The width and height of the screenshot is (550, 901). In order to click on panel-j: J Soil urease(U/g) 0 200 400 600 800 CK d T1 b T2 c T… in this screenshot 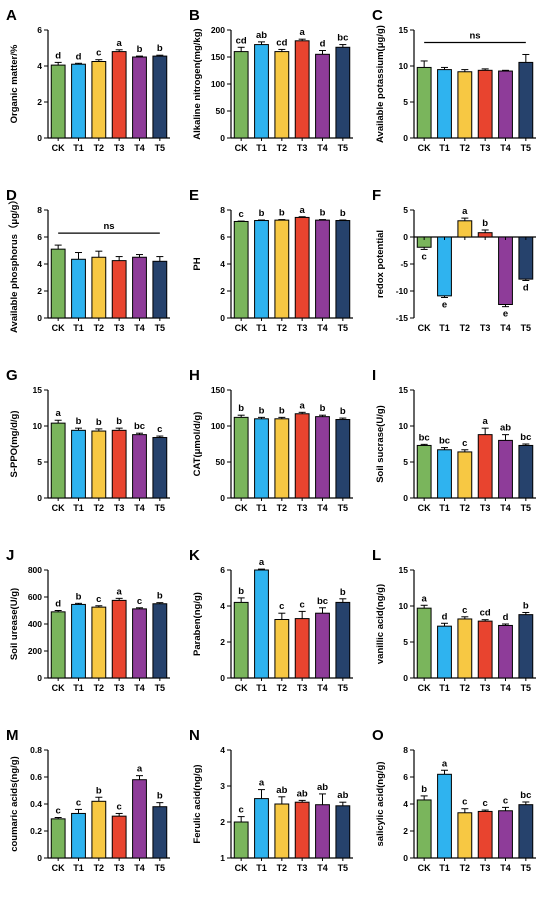, I will do `click(88, 620)`.